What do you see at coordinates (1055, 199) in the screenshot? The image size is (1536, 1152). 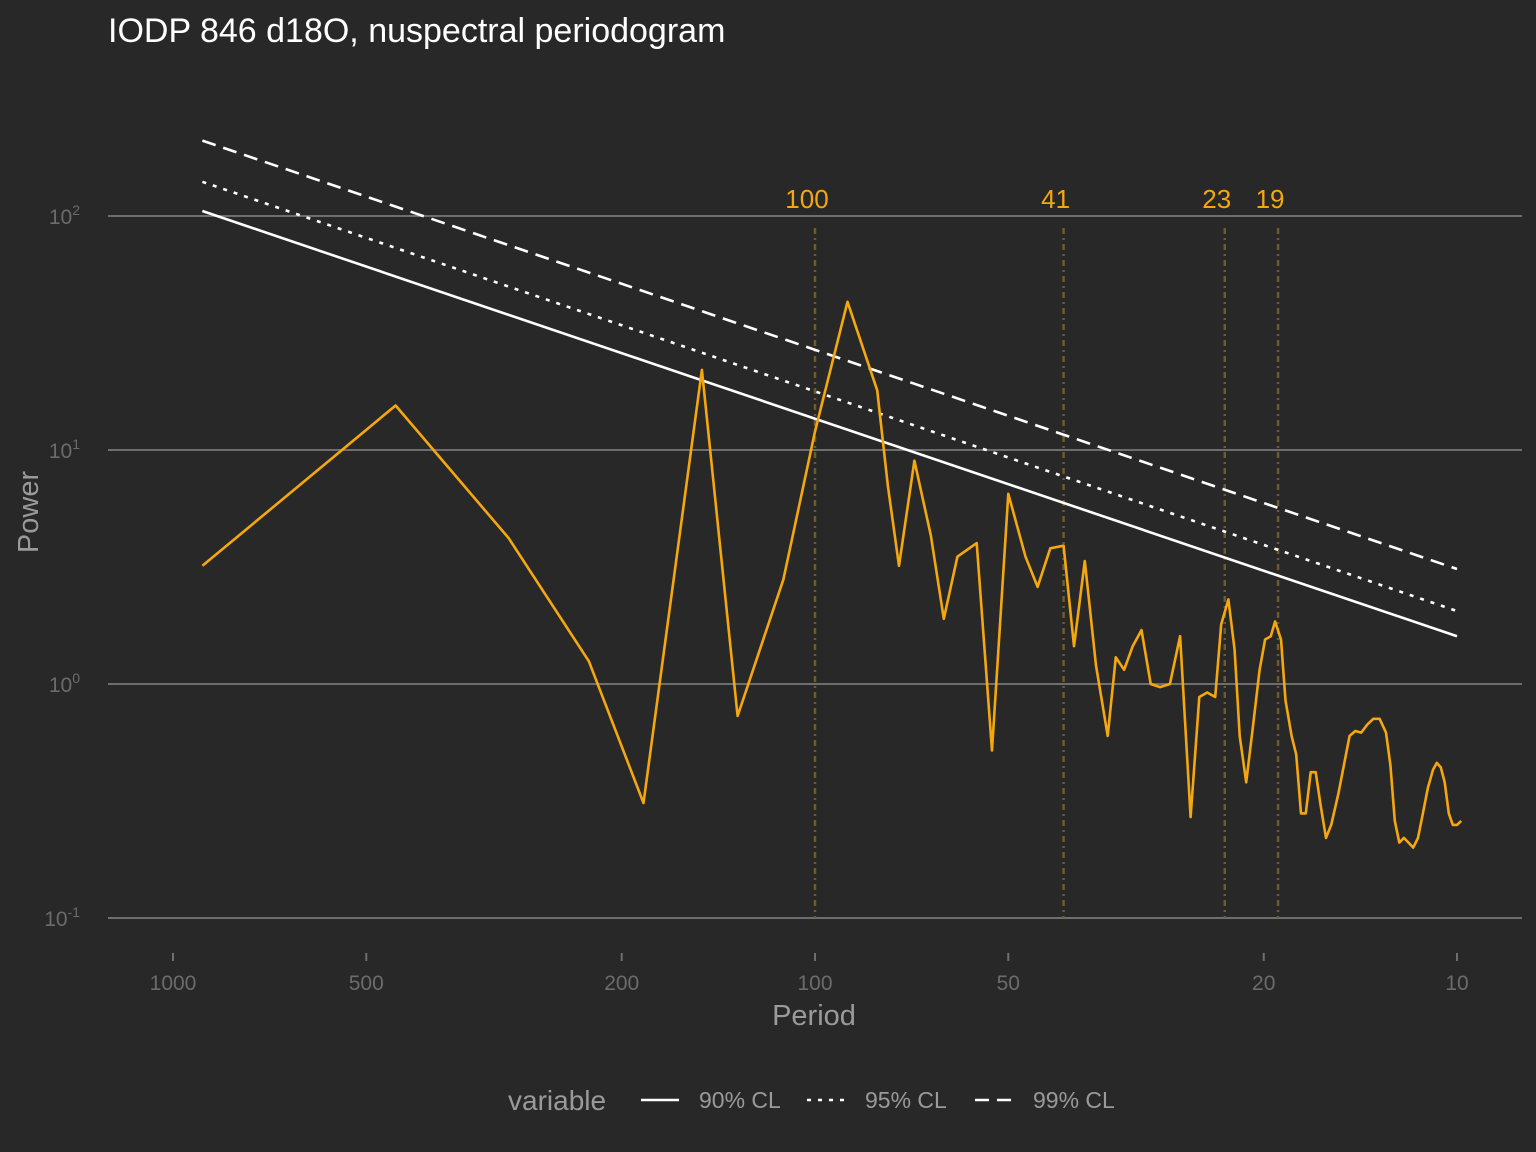 I see `reference-label-41: 41` at bounding box center [1055, 199].